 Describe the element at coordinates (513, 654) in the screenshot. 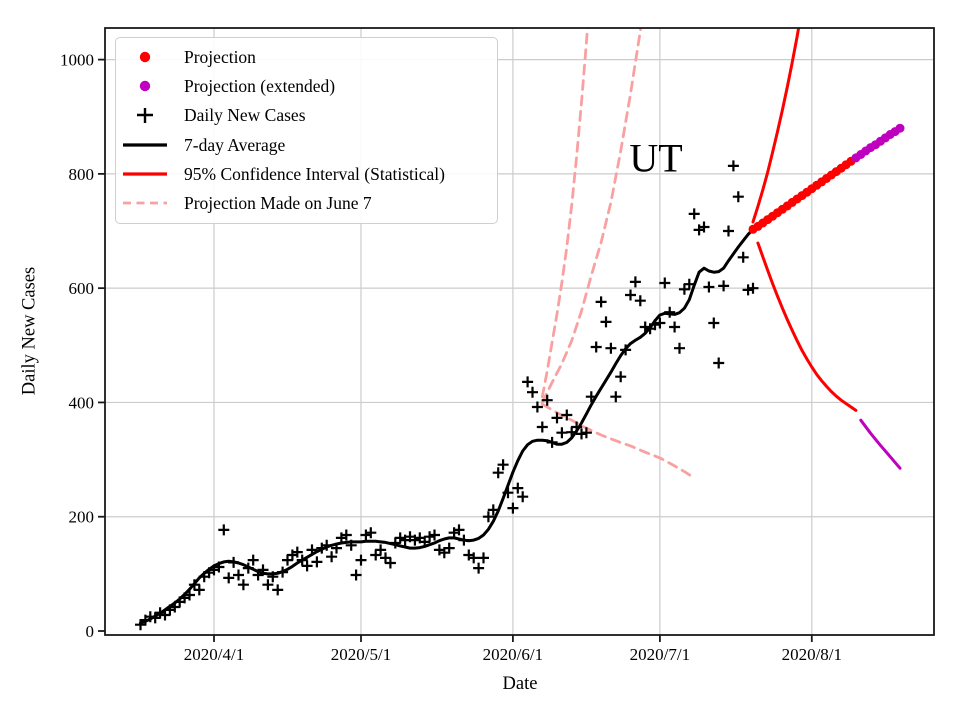

I see `x-tick-label: 2020/6/1` at that location.